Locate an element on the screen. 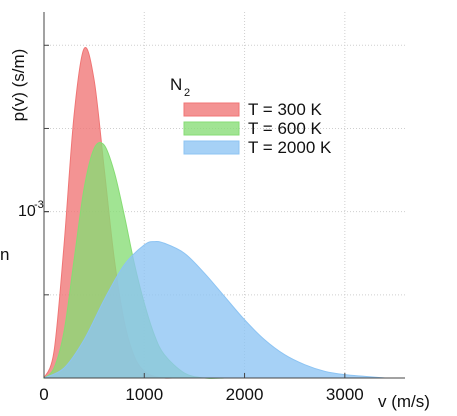 The image size is (457, 416). legend-swatch-2000k is located at coordinates (211, 147).